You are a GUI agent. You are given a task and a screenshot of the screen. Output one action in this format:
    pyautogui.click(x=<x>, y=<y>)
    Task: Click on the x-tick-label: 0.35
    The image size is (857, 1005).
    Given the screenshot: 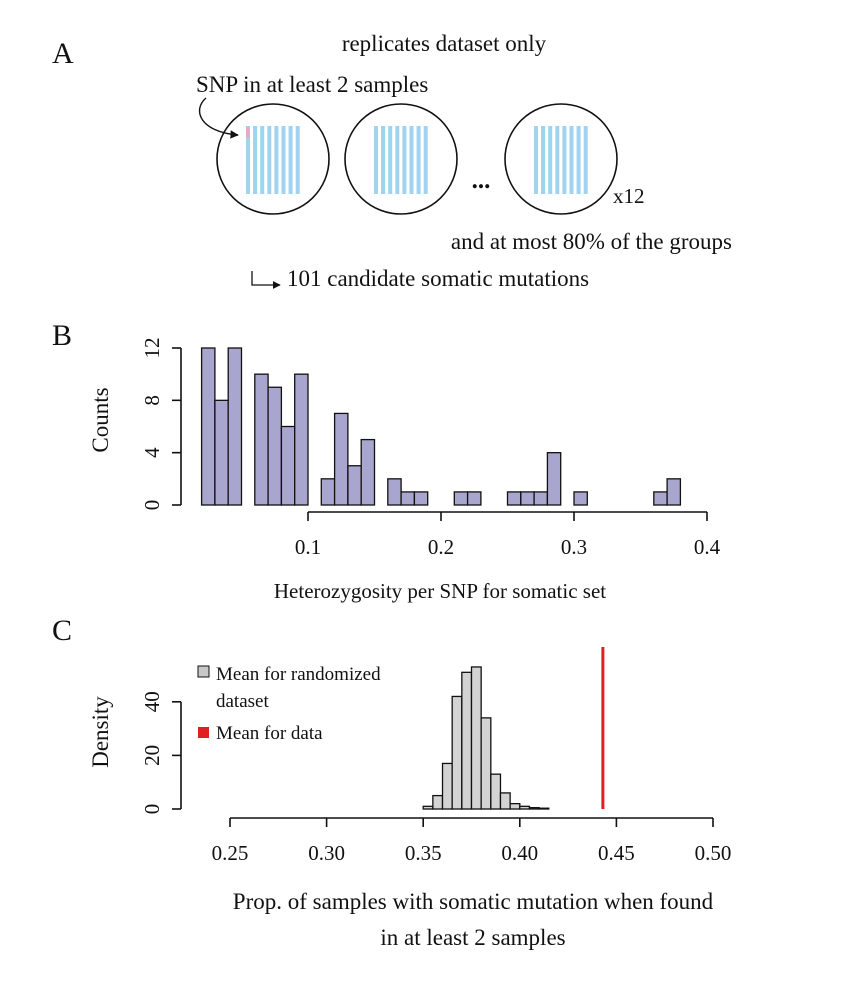 What is the action you would take?
    pyautogui.click(x=423, y=853)
    